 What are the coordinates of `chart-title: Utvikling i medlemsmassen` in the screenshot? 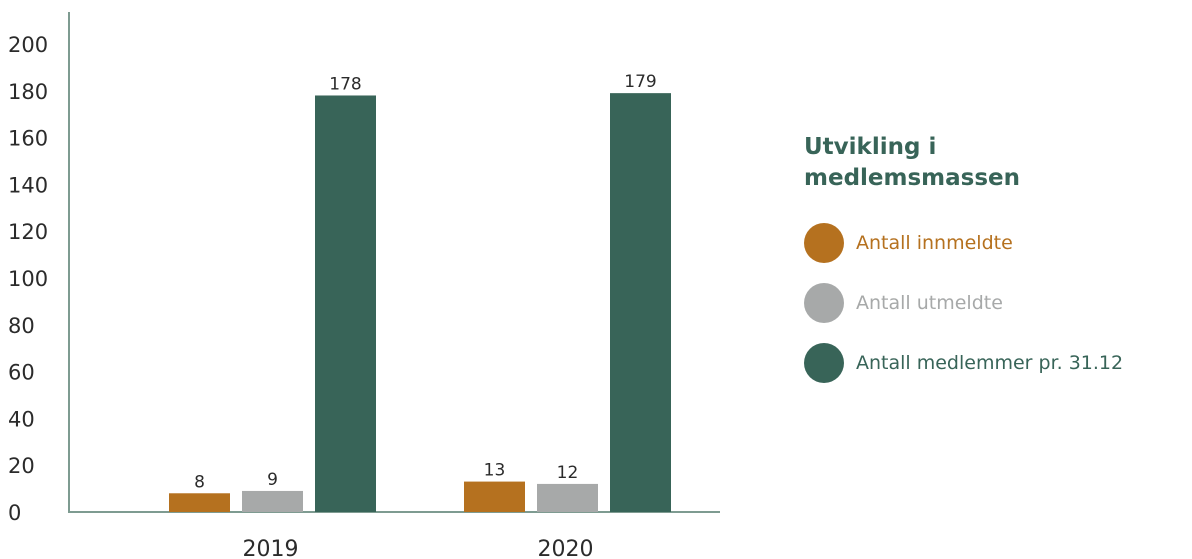 It's located at (912, 162).